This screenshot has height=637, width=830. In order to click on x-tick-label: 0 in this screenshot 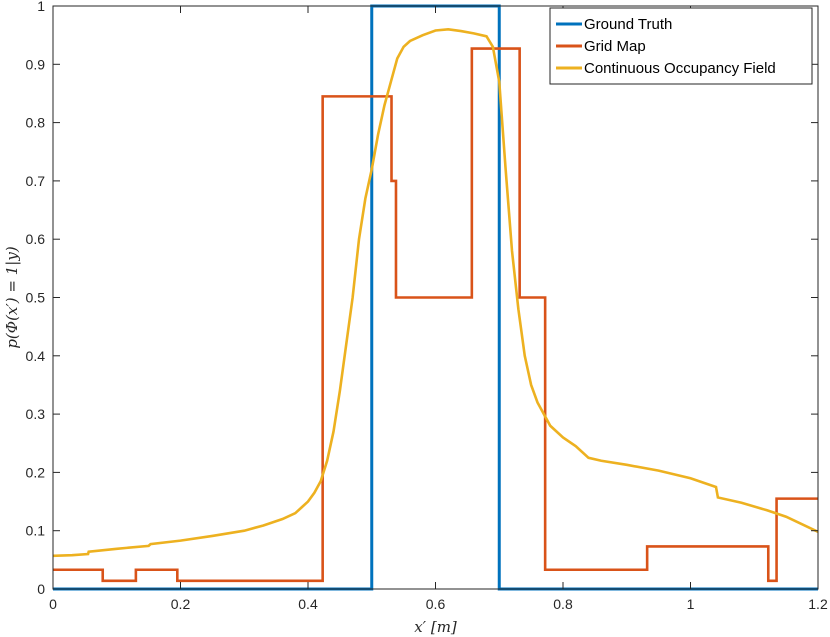, I will do `click(53, 604)`.